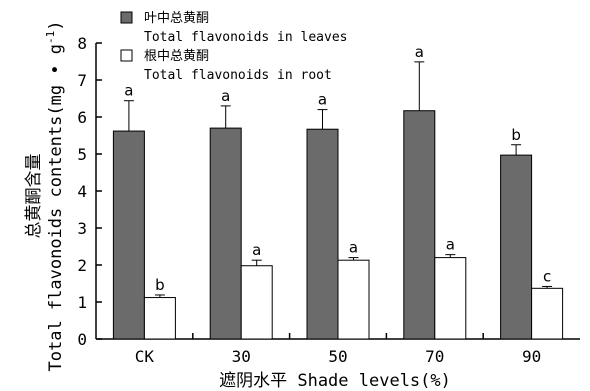  I want to click on y-tick-label: 6, so click(82, 117).